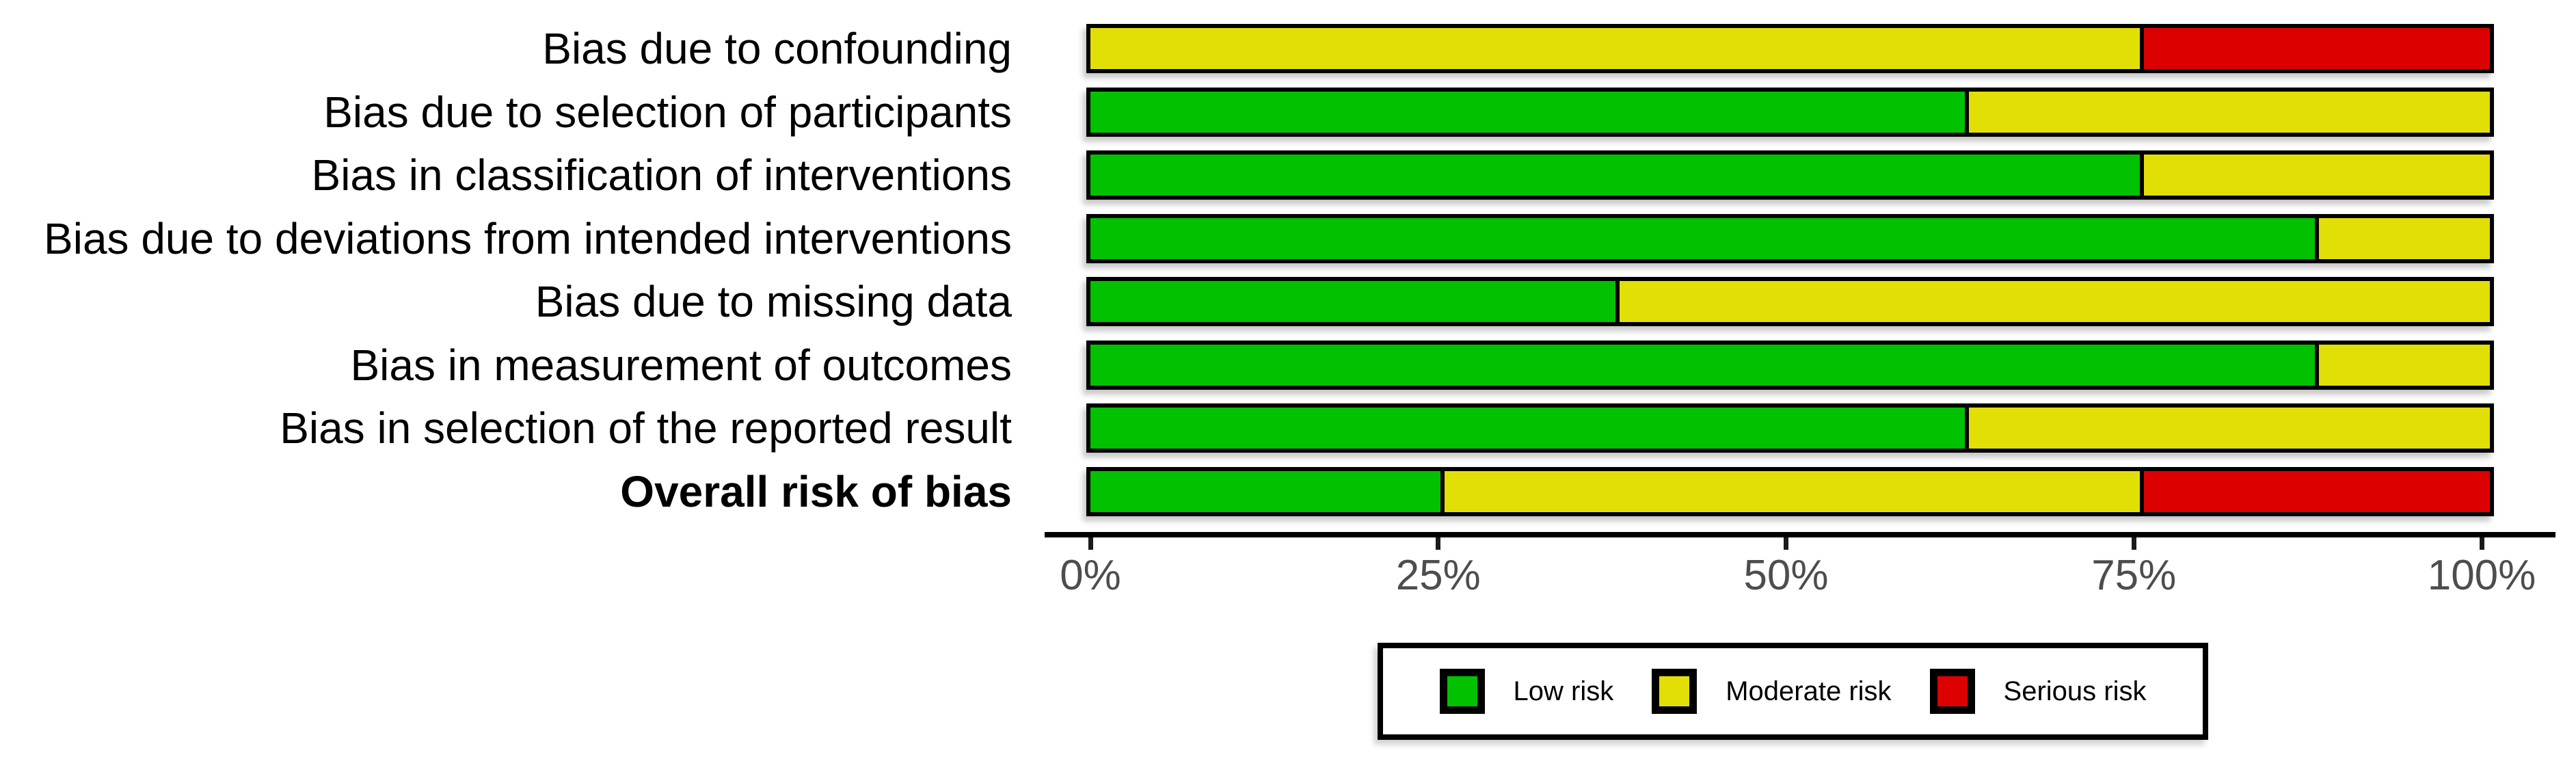 This screenshot has width=2576, height=759. What do you see at coordinates (1952, 691) in the screenshot?
I see `legend-swatch-serious-risk` at bounding box center [1952, 691].